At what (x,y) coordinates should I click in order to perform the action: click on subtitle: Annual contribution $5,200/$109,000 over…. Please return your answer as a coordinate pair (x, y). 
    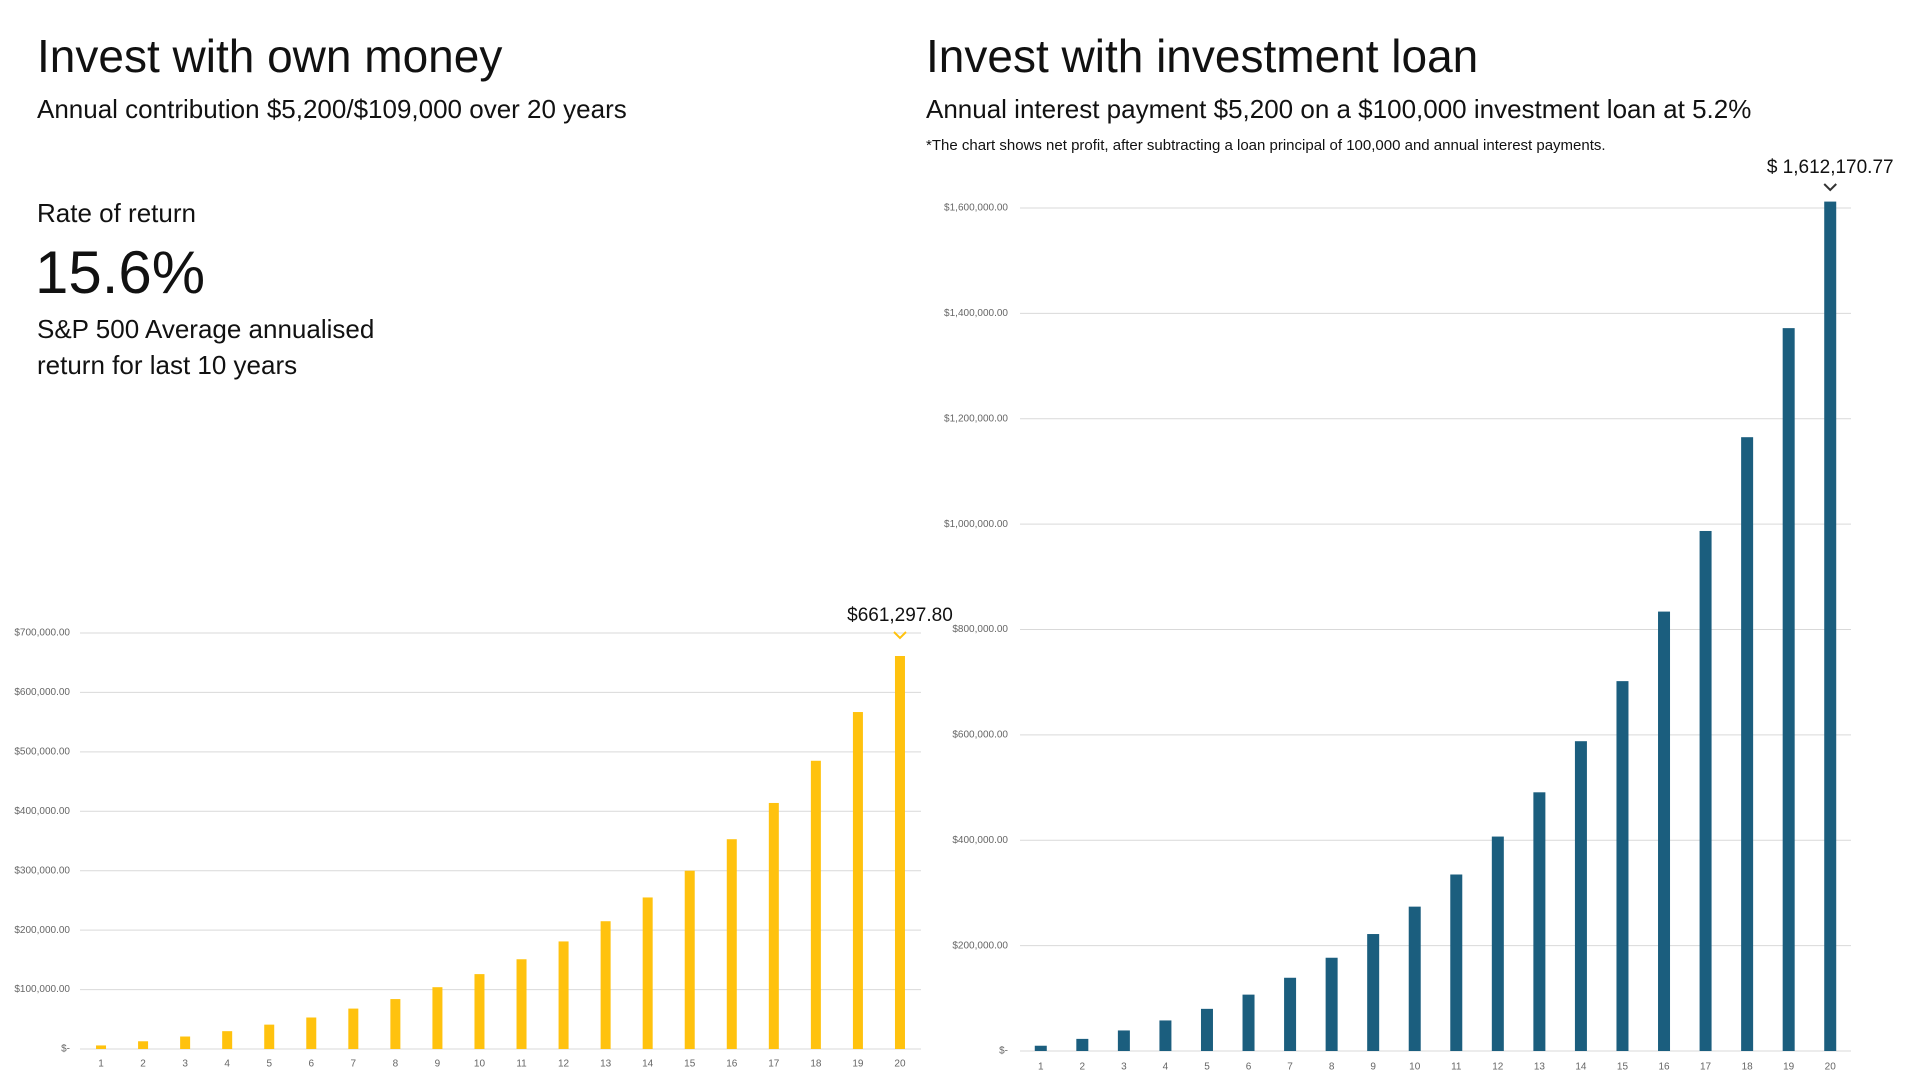
    Looking at the image, I should click on (332, 109).